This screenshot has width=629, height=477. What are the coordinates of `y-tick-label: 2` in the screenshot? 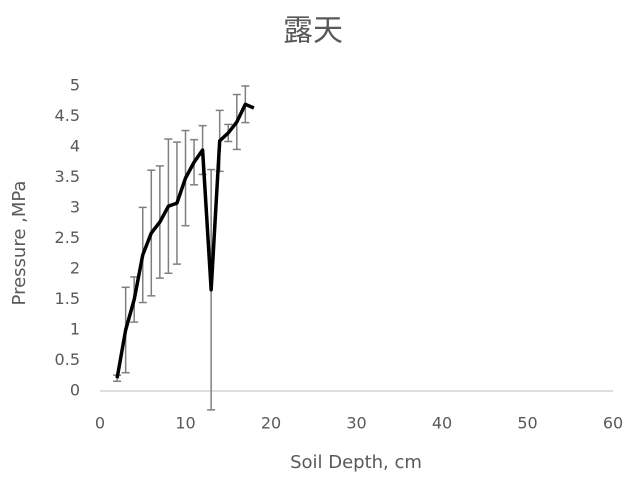 It's located at (75, 268).